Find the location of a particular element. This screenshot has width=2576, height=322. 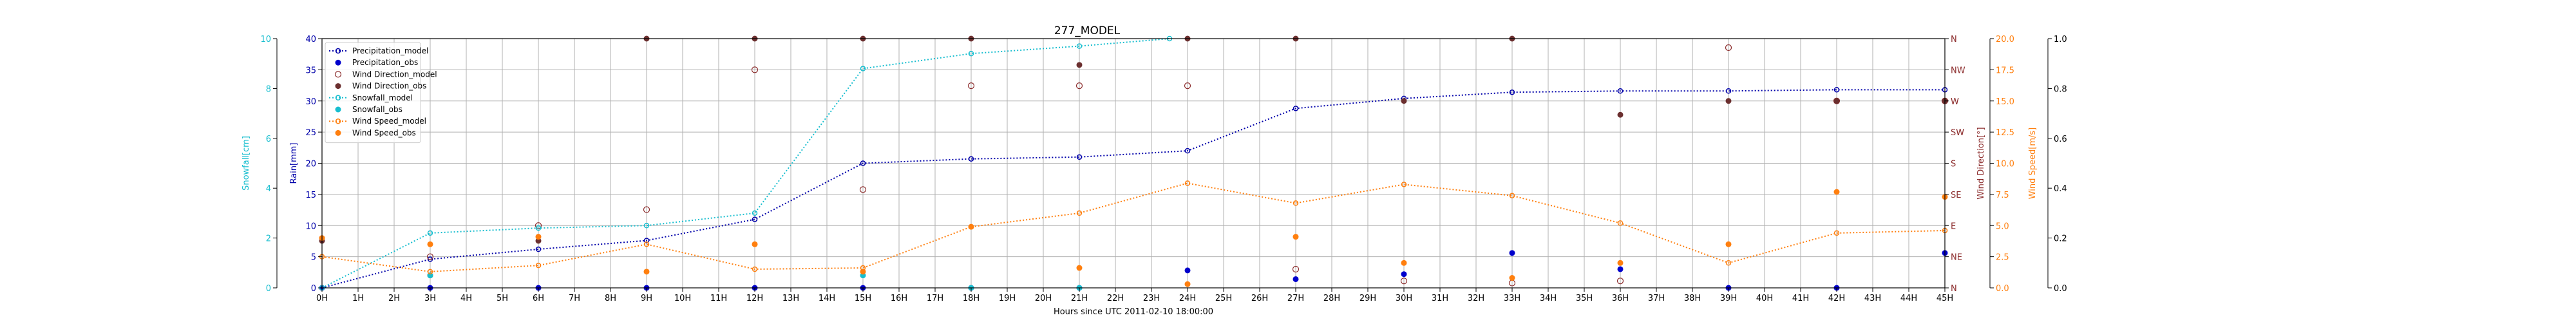

x-tick-label: 42H is located at coordinates (1836, 298).